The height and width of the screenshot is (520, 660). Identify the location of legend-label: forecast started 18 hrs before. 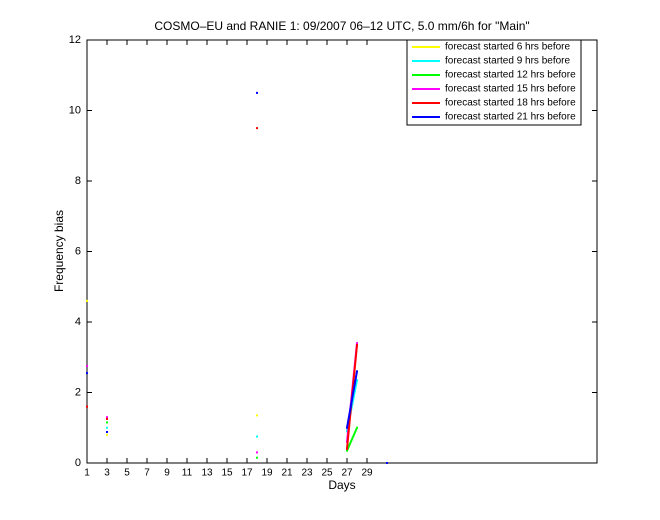
(510, 103).